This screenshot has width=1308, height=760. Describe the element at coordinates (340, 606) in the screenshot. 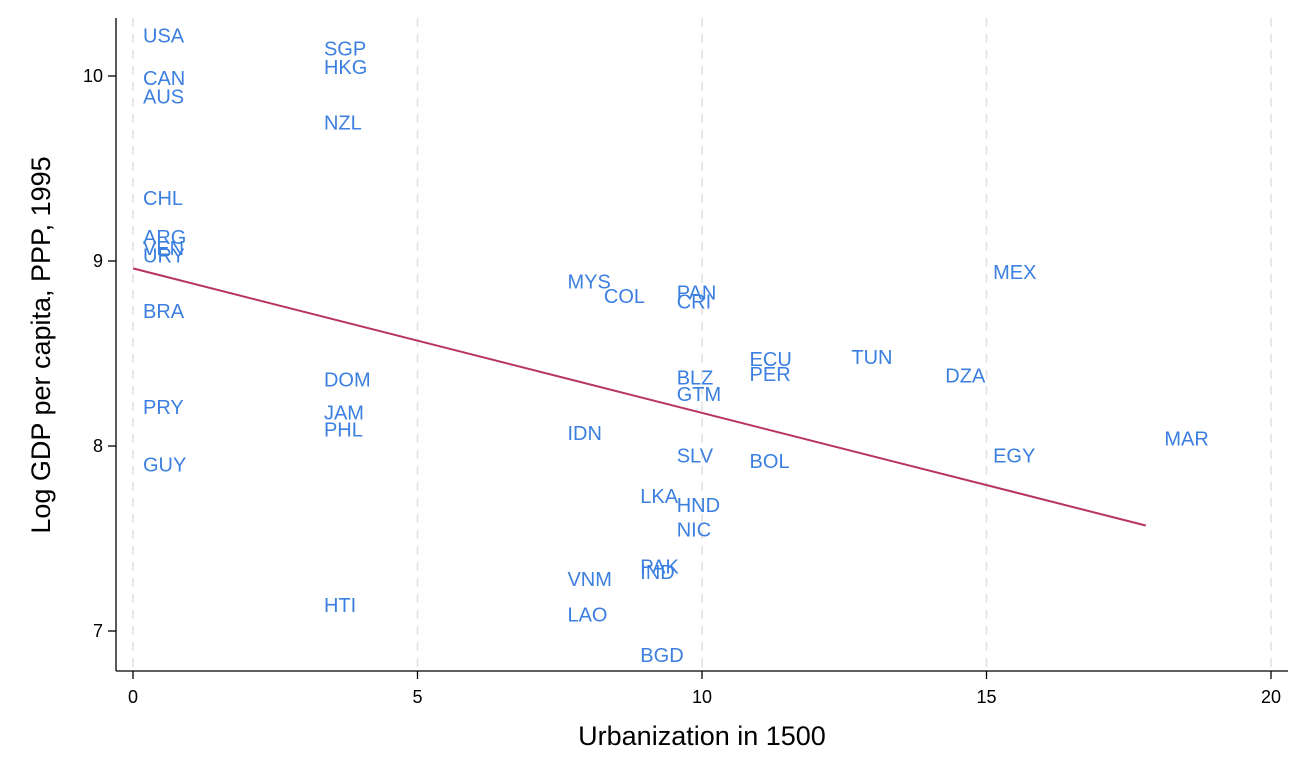

I see `data-point-label: HTI` at that location.